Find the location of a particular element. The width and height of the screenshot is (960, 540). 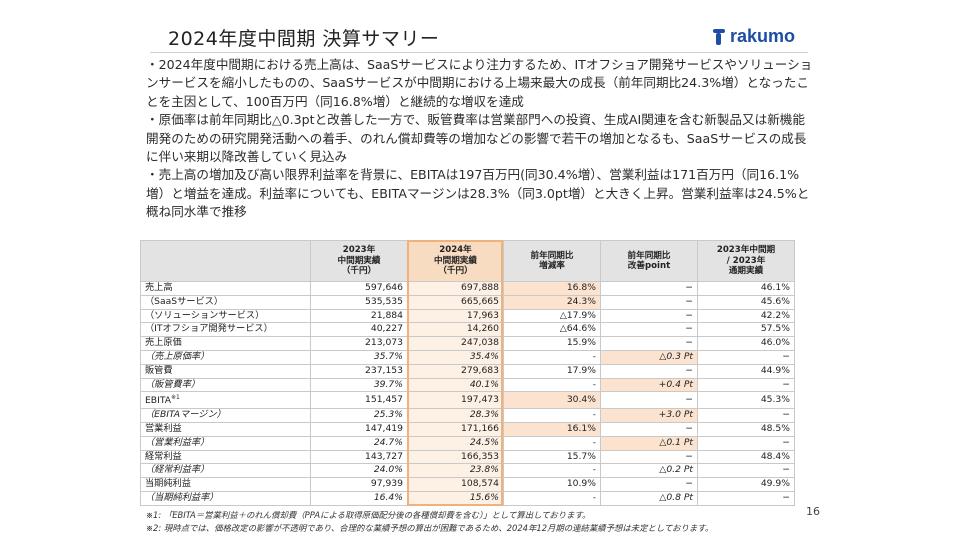

row-label-text: 営業利益 is located at coordinates (163, 429).